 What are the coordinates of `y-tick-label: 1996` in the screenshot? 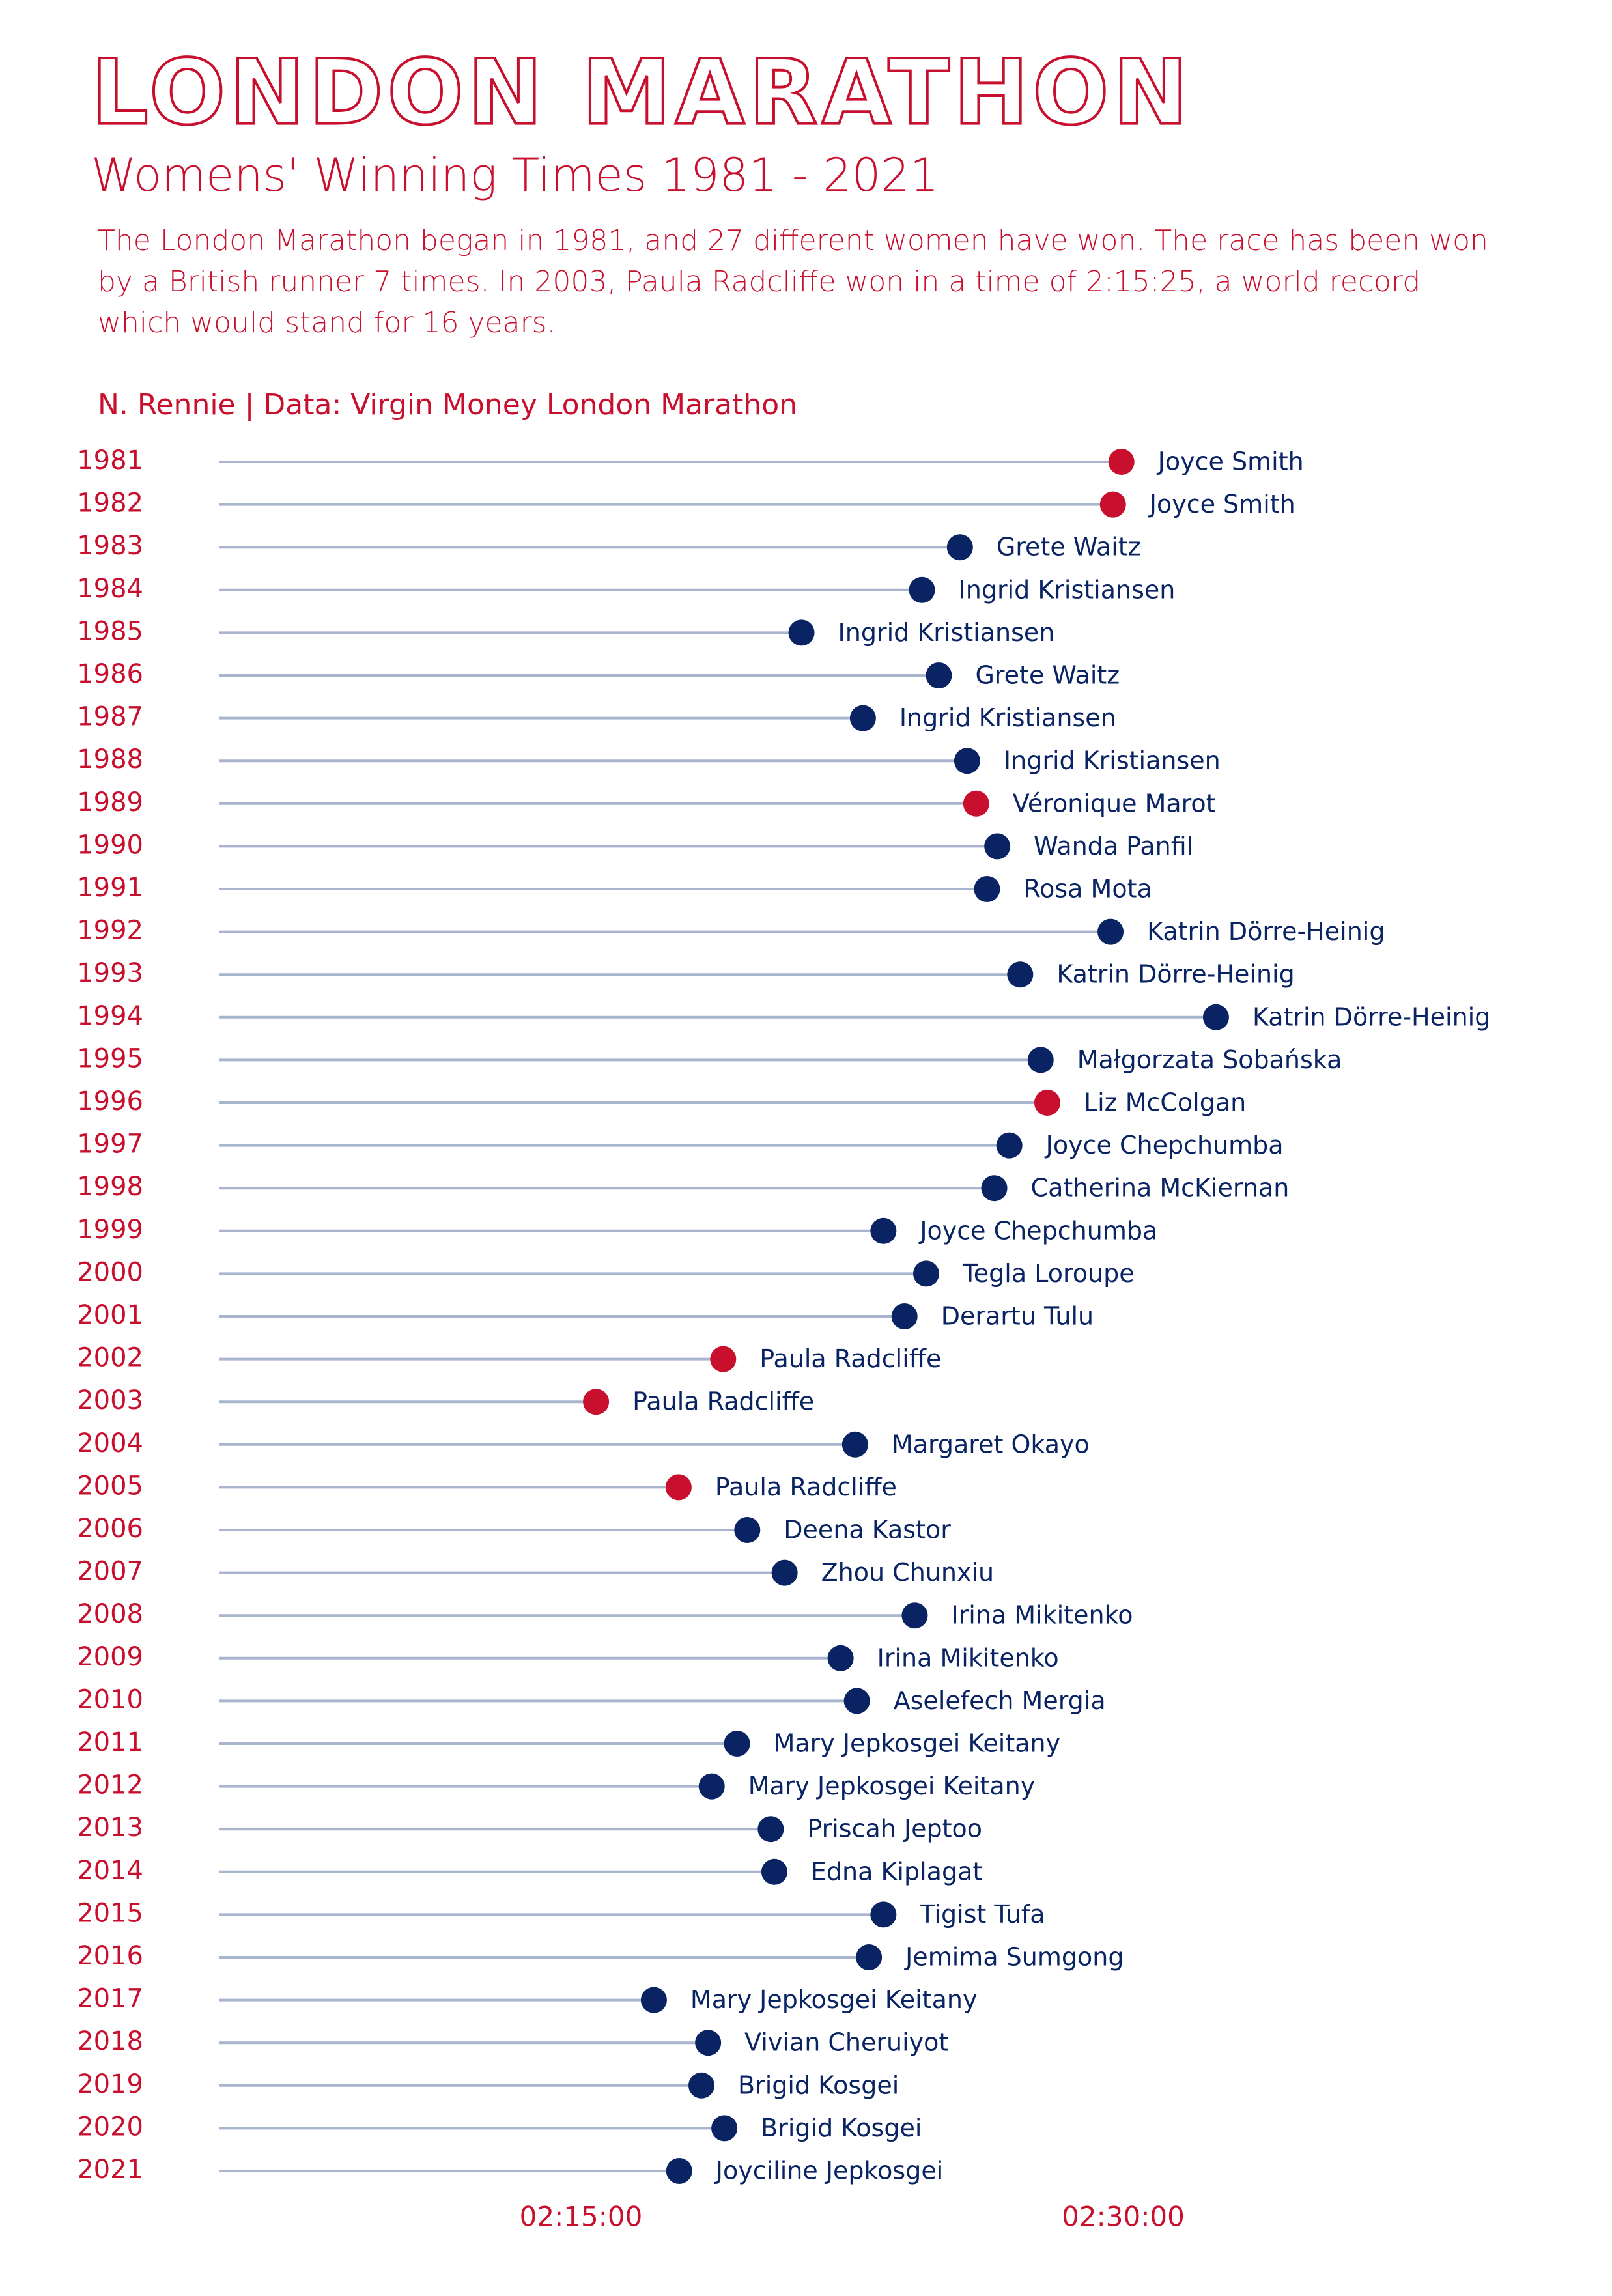 It's located at (110, 1101).